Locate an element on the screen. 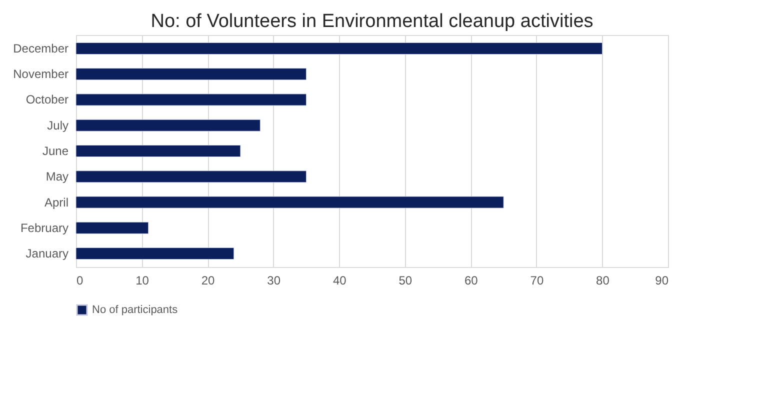  chart-title: No: of Volunteers in Environmental cleanup activities is located at coordinates (372, 21).